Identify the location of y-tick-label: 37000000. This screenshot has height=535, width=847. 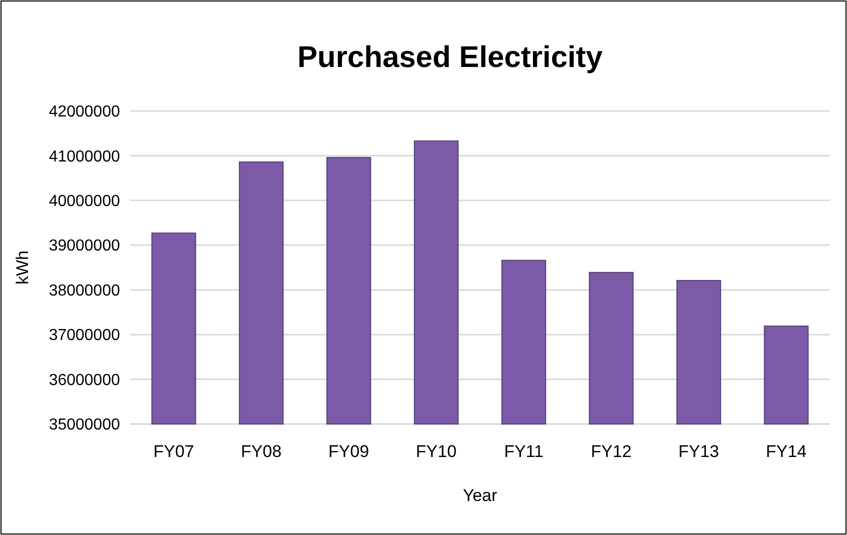
(84, 335).